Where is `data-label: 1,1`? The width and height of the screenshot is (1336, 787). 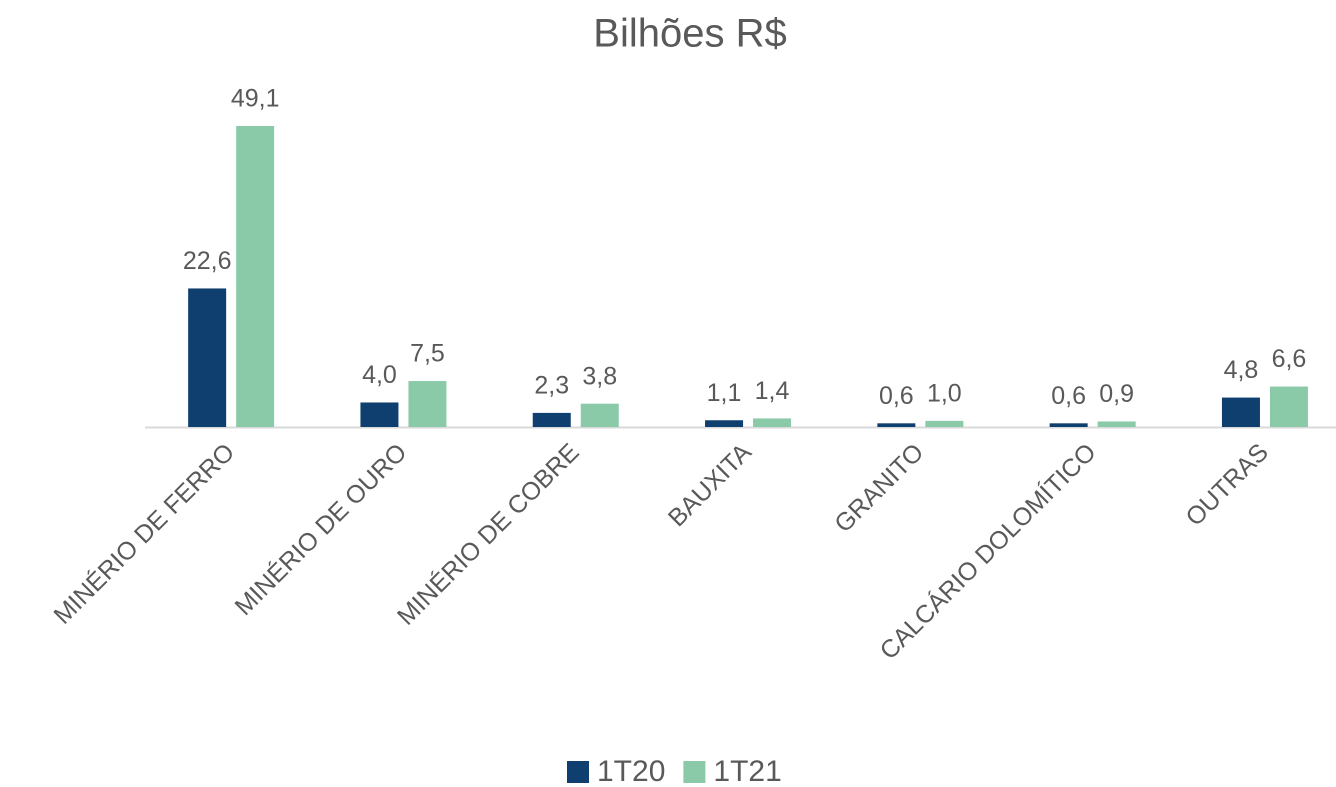
data-label: 1,1 is located at coordinates (724, 393).